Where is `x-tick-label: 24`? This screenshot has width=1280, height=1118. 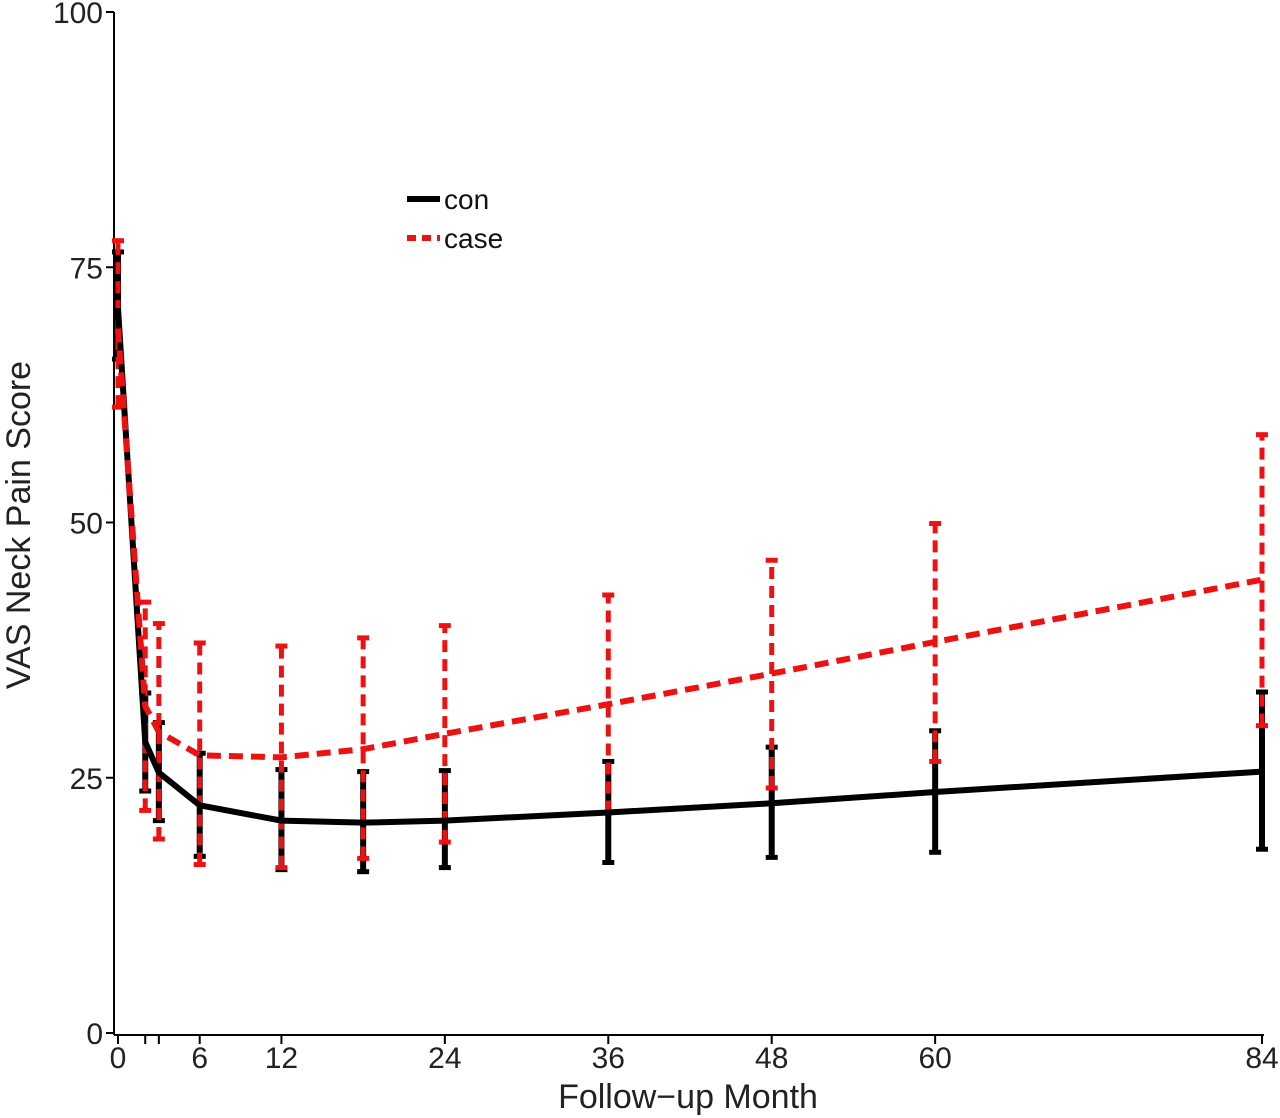
x-tick-label: 24 is located at coordinates (444, 1058).